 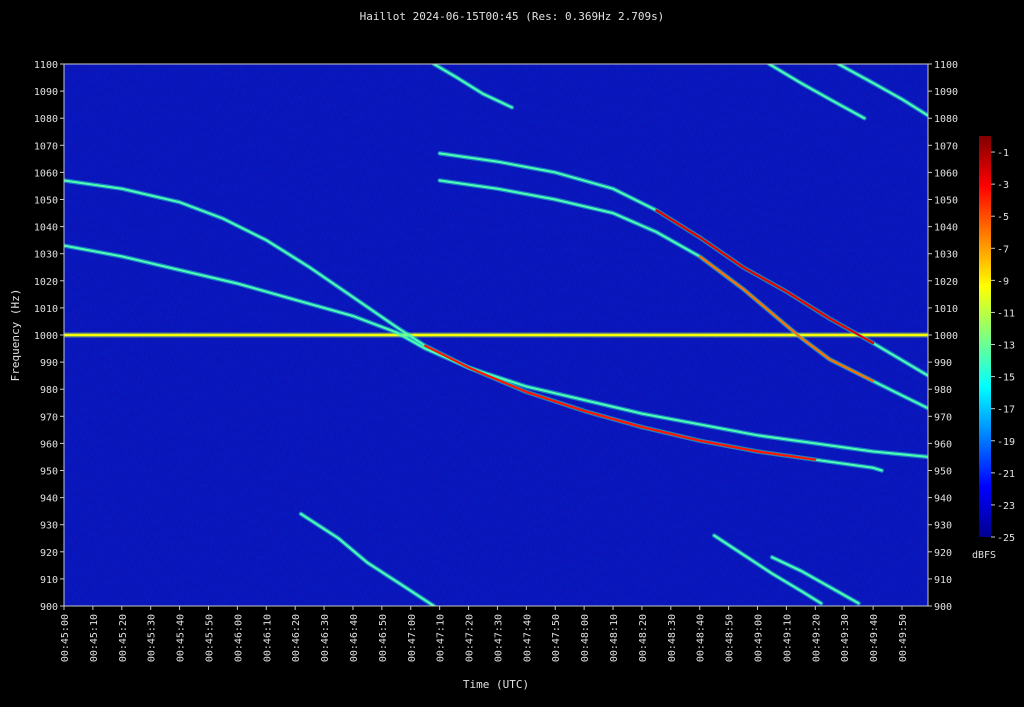 What do you see at coordinates (943, 499) in the screenshot?
I see `y-tick-label-right: 940` at bounding box center [943, 499].